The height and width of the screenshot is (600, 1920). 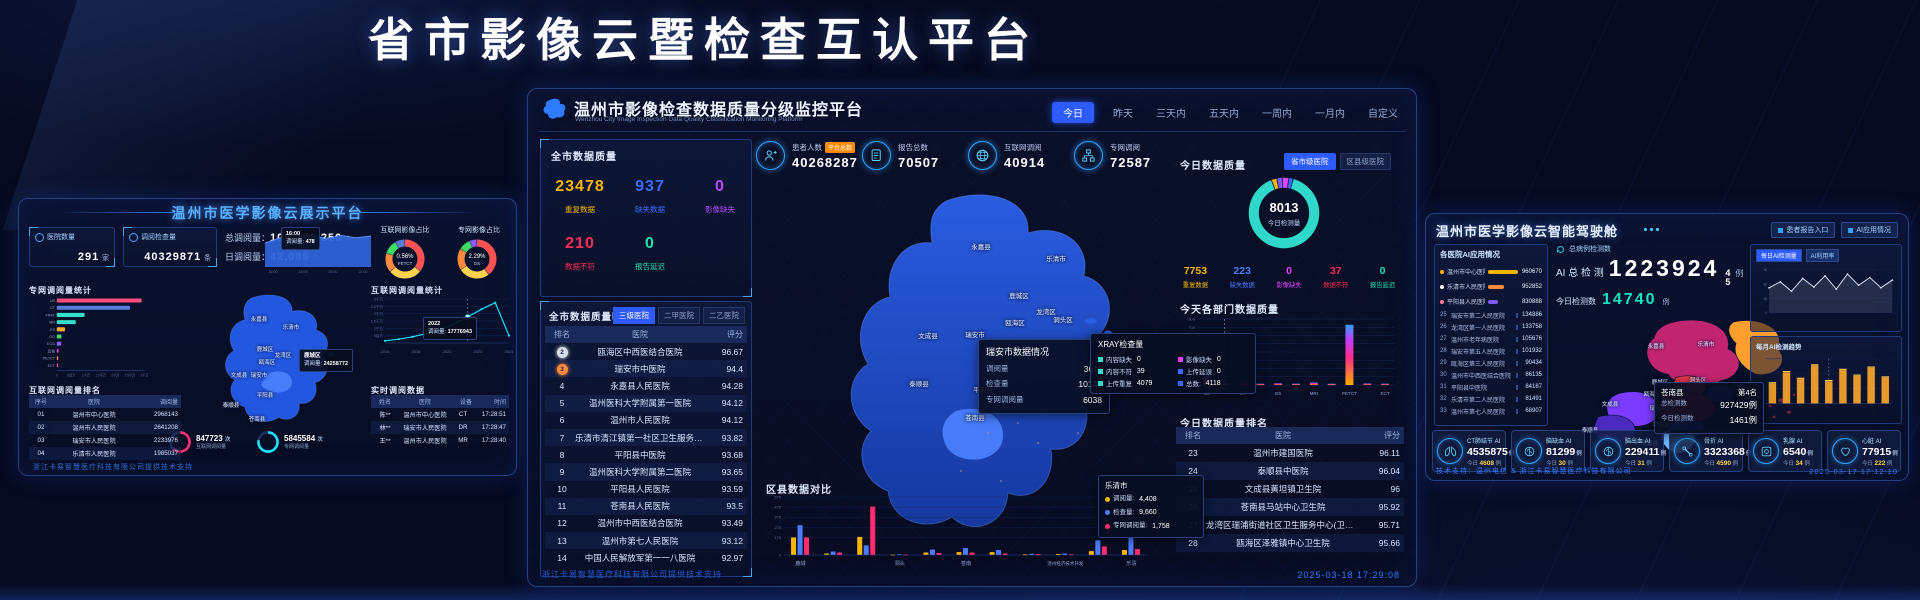 I want to click on district-tip-row: 检查量: 9,660, so click(x=1151, y=512).